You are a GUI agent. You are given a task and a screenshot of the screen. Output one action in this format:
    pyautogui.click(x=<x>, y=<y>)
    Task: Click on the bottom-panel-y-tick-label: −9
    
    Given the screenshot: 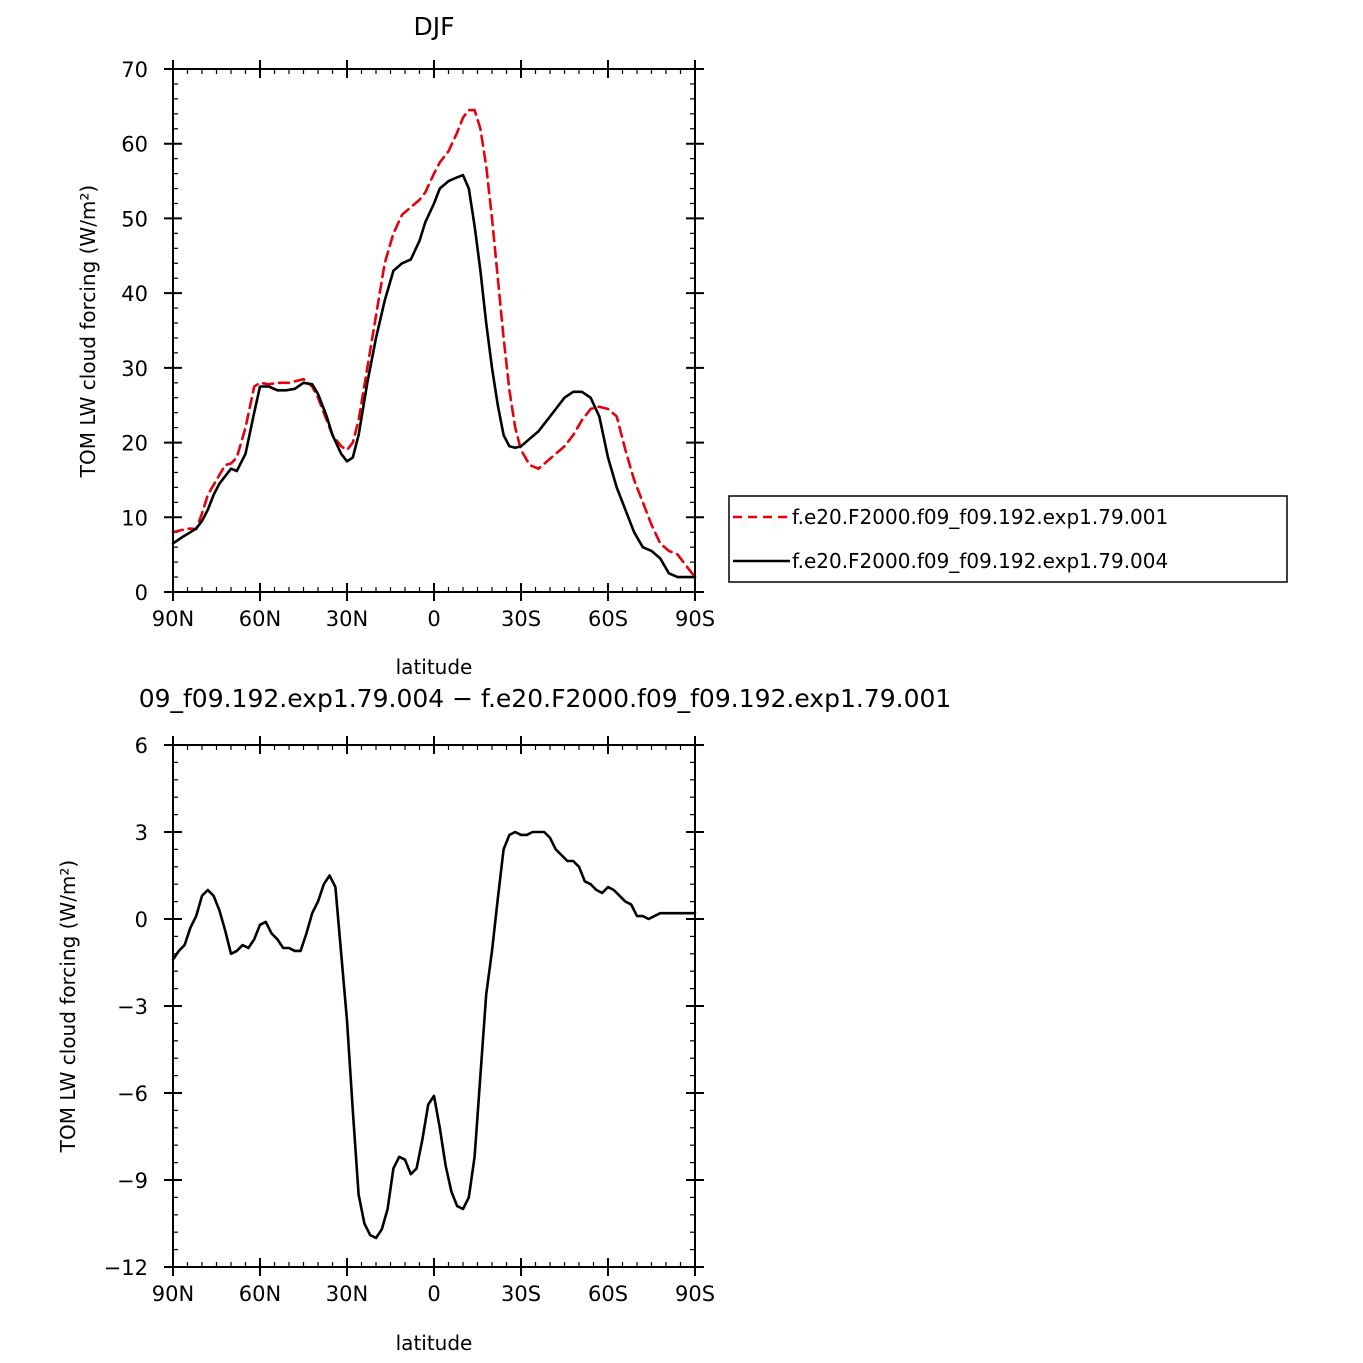 What is the action you would take?
    pyautogui.click(x=132, y=1181)
    